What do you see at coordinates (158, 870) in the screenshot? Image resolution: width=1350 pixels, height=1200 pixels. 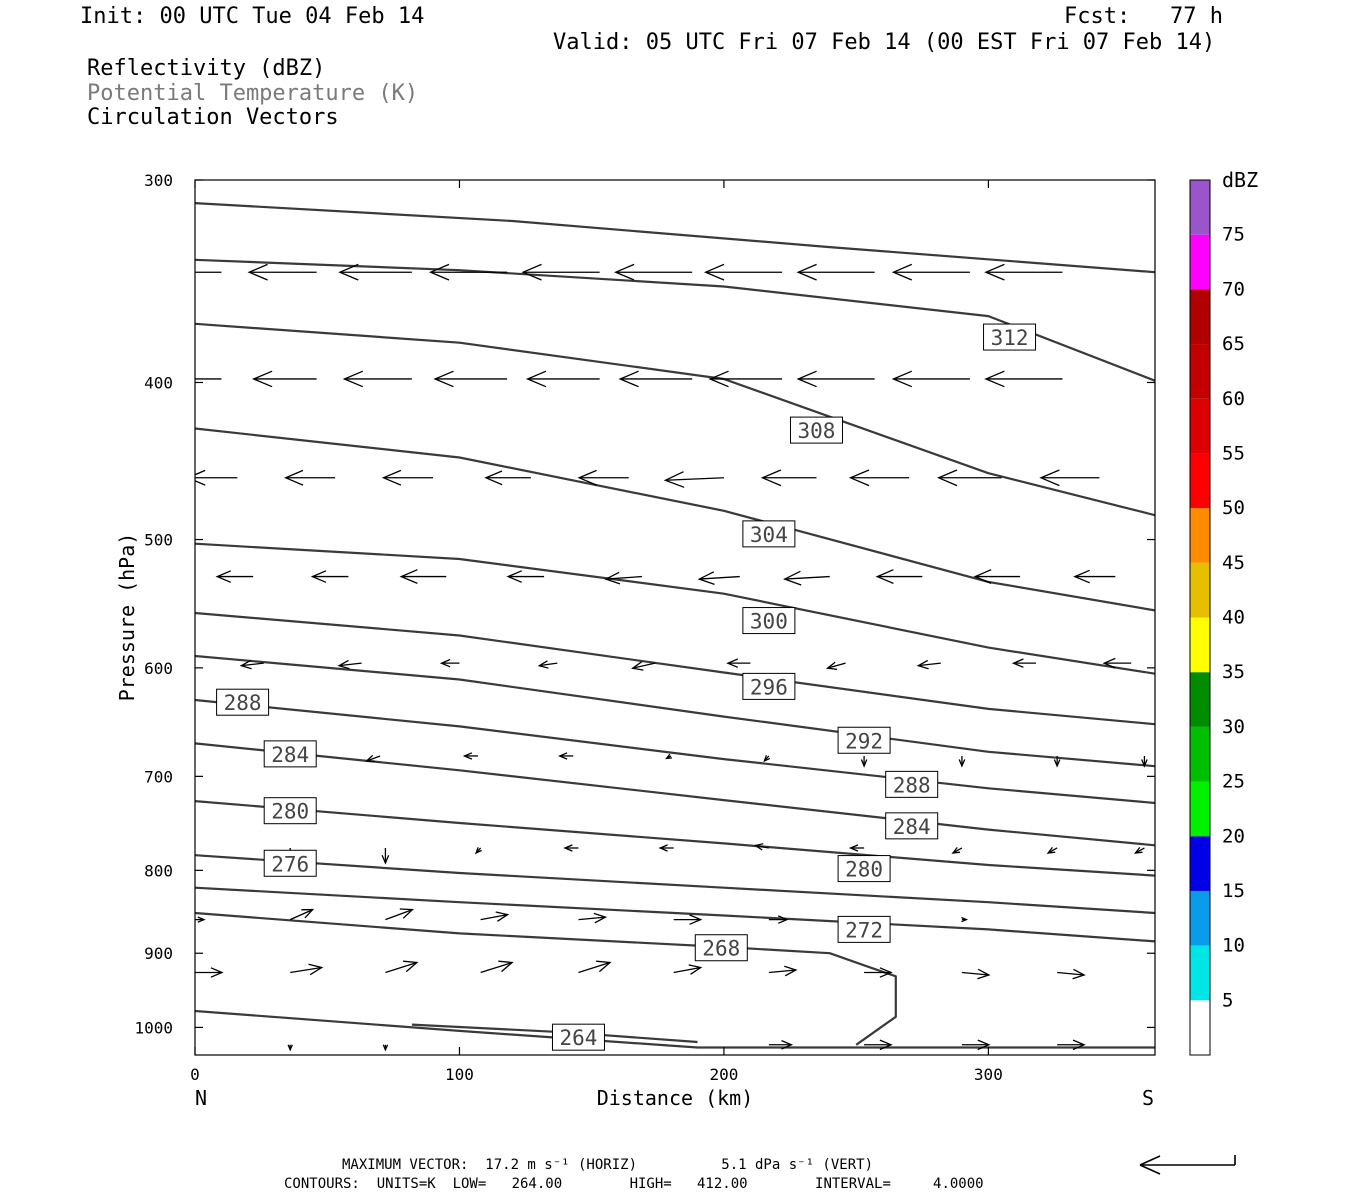 I see `y-tick-label: 800` at bounding box center [158, 870].